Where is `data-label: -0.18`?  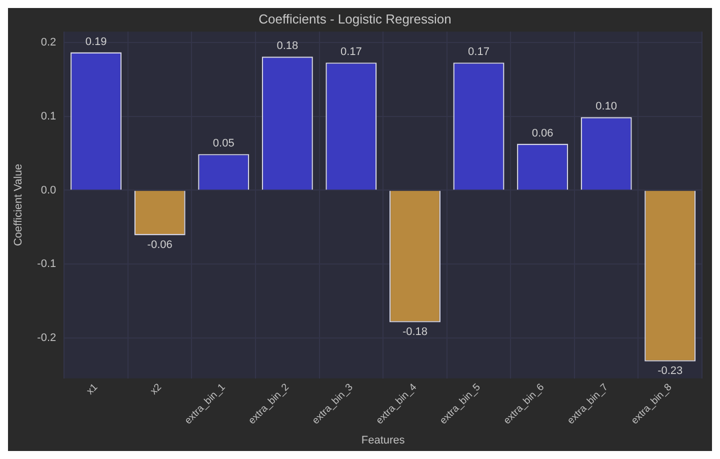
data-label: -0.18 is located at coordinates (415, 332).